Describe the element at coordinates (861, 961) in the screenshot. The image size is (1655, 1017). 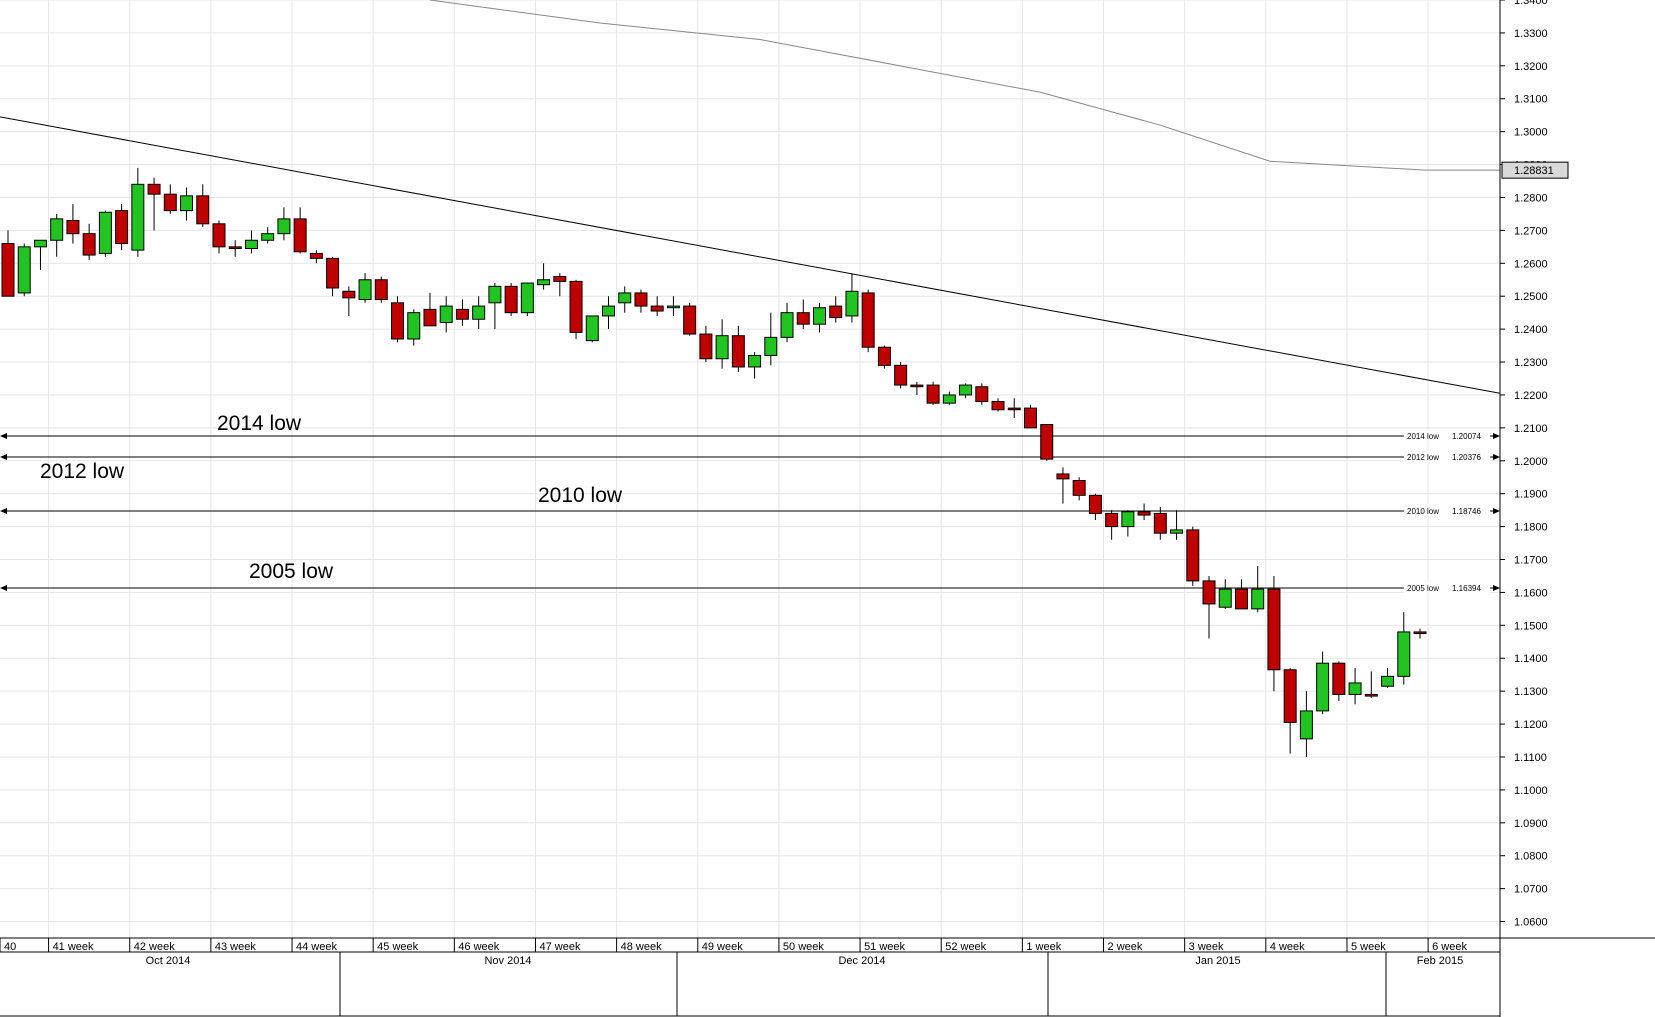
I see `x-month-label: Dec 2014` at that location.